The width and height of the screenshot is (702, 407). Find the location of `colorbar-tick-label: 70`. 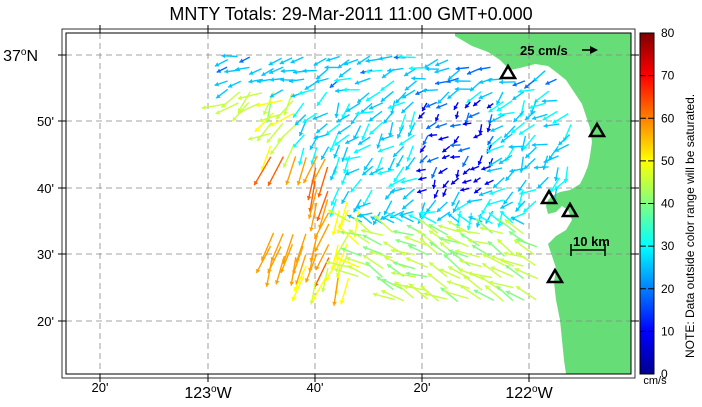

colorbar-tick-label: 70 is located at coordinates (668, 76).